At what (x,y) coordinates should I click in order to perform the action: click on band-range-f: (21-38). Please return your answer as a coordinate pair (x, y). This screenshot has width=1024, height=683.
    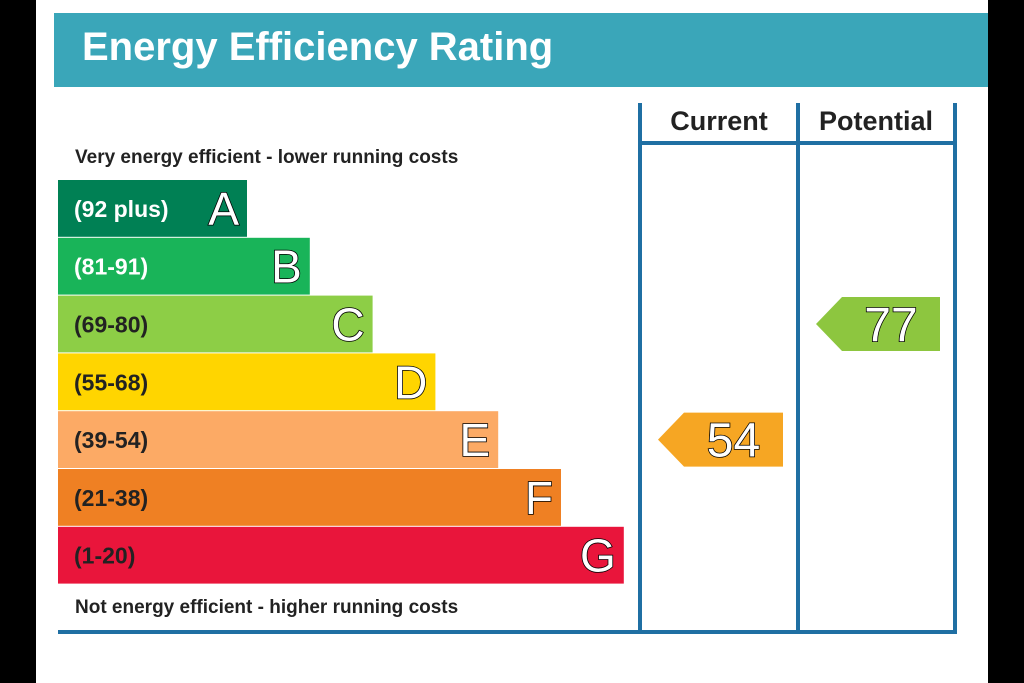
    Looking at the image, I should click on (111, 498).